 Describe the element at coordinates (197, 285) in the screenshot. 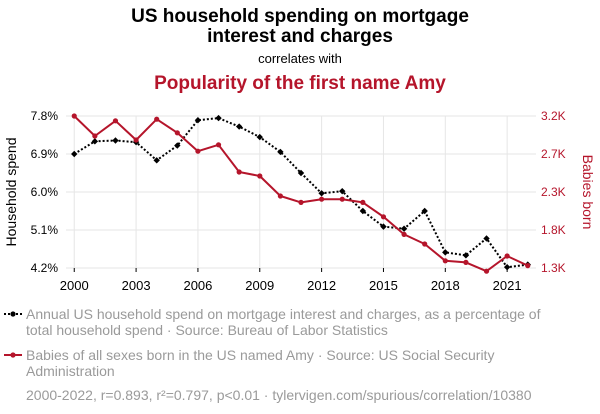

I see `x-tick-label: 2006` at that location.